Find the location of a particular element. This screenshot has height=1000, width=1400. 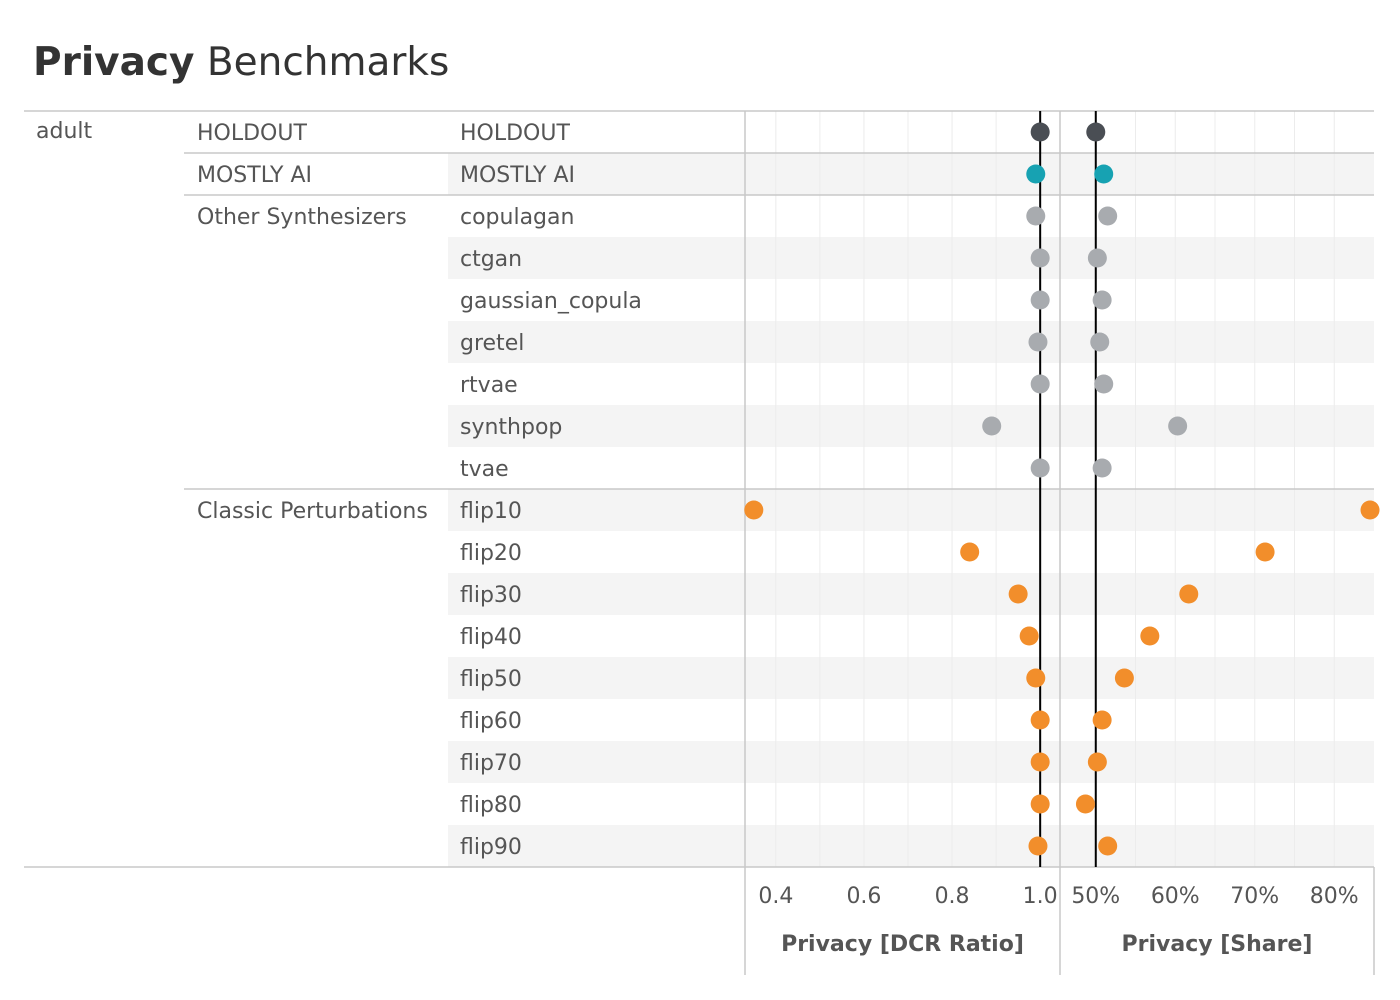

tick-label-2-2: 60% is located at coordinates (1175, 896).